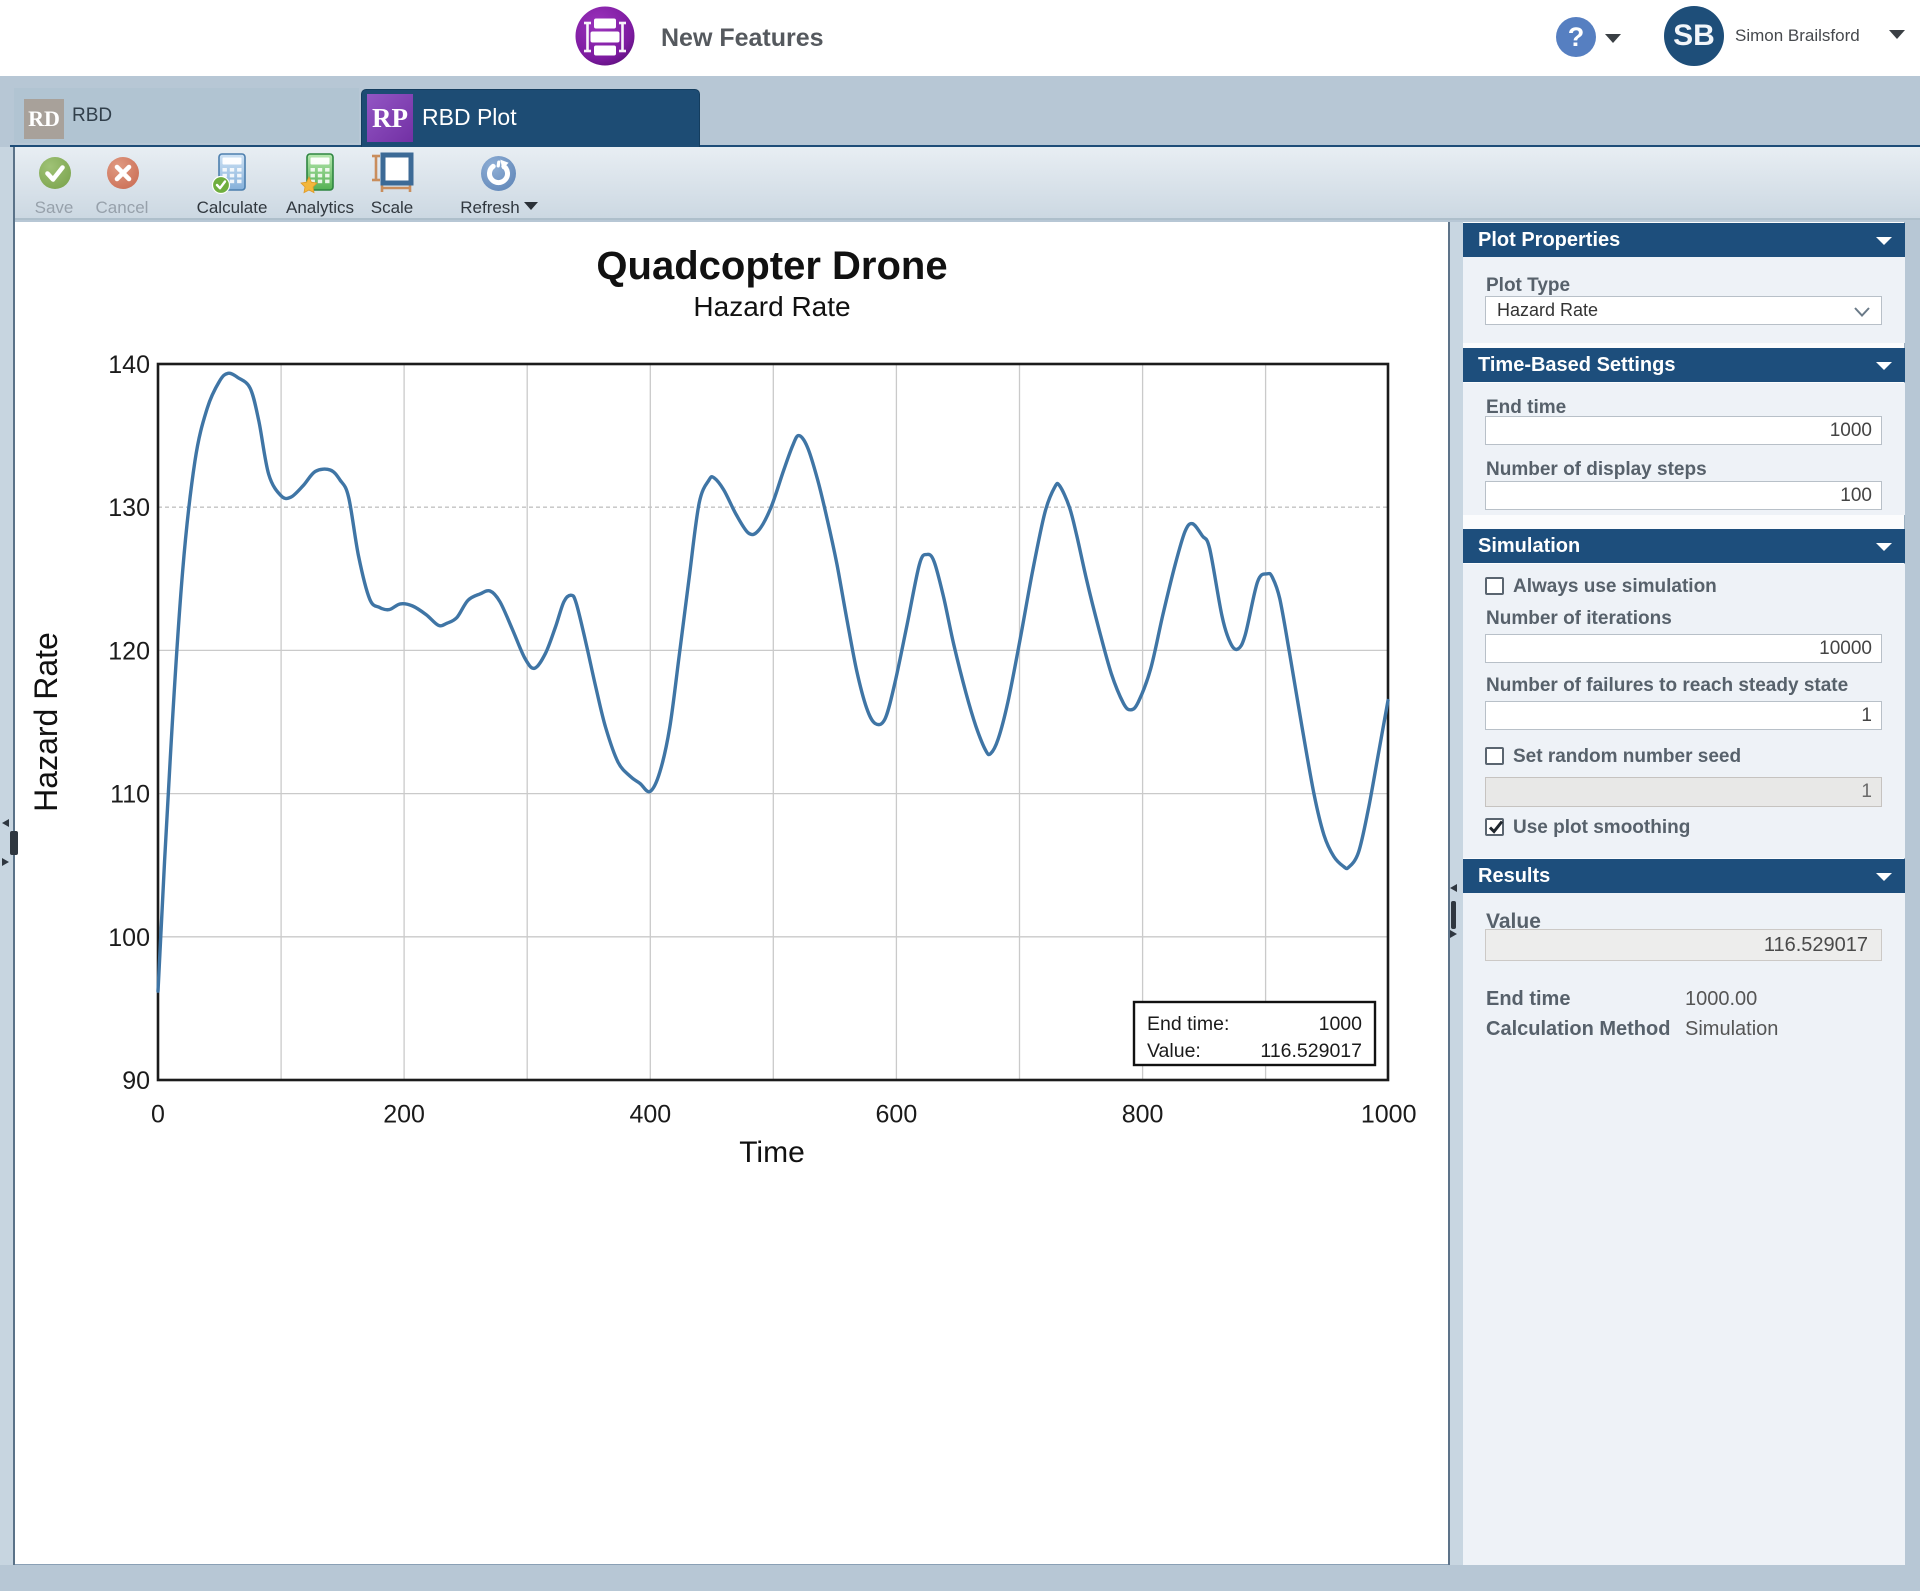 The height and width of the screenshot is (1591, 1920). I want to click on svg-text: 800, so click(1143, 1115).